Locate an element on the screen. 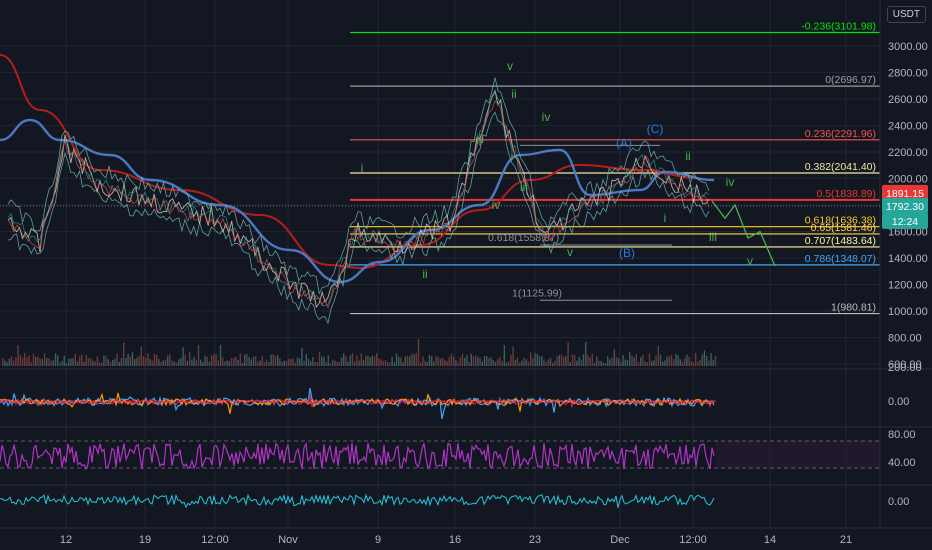 This screenshot has width=932, height=550. price-axis-tick: 2600.00 is located at coordinates (908, 100).